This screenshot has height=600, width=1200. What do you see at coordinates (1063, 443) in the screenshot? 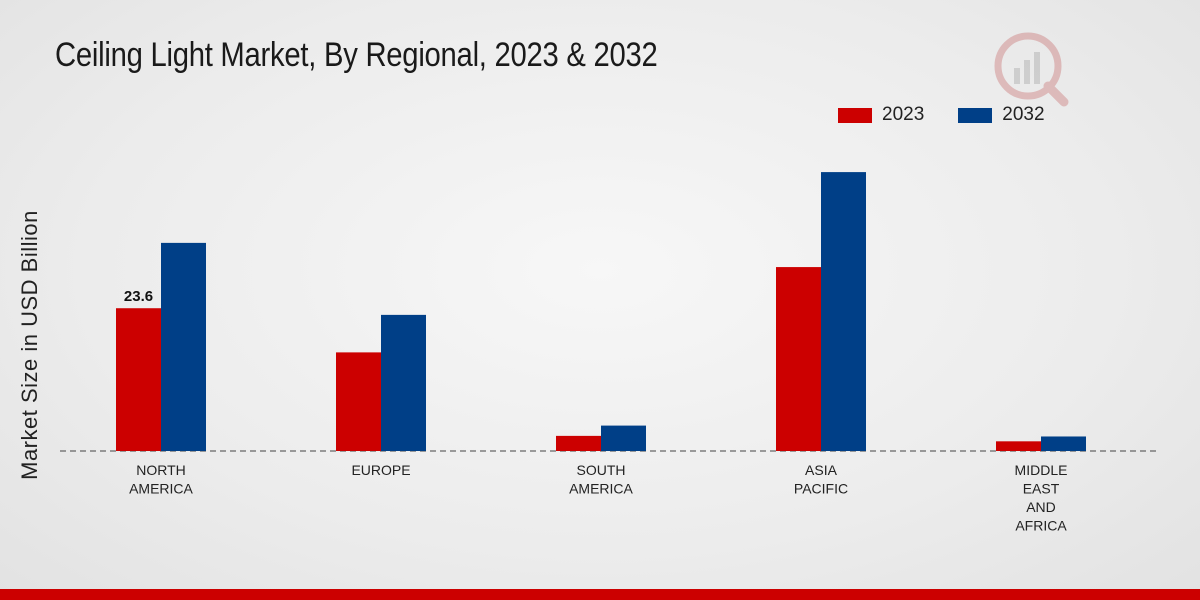
I see `bar-2032-middle-east-and-africa` at bounding box center [1063, 443].